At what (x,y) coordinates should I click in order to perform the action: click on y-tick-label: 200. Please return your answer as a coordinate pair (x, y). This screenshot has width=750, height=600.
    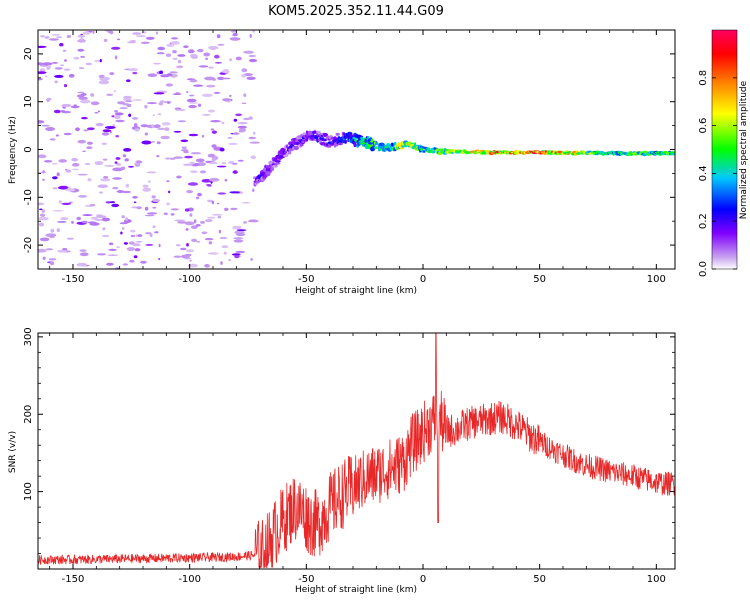
    Looking at the image, I should click on (28, 414).